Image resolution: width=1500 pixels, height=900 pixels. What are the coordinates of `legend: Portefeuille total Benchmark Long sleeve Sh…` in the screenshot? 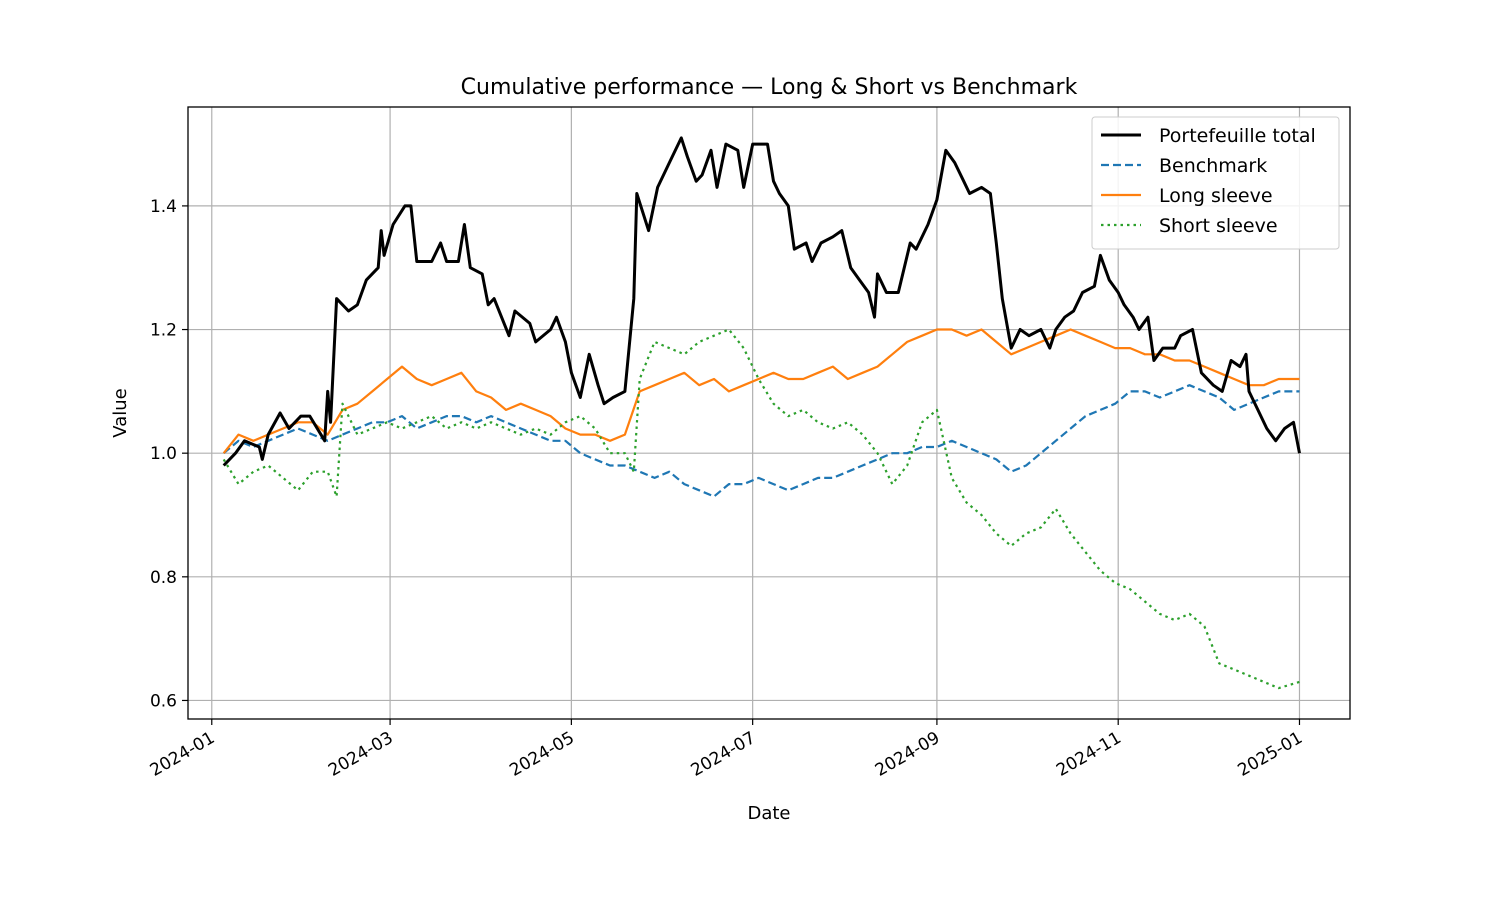 It's located at (1215, 183).